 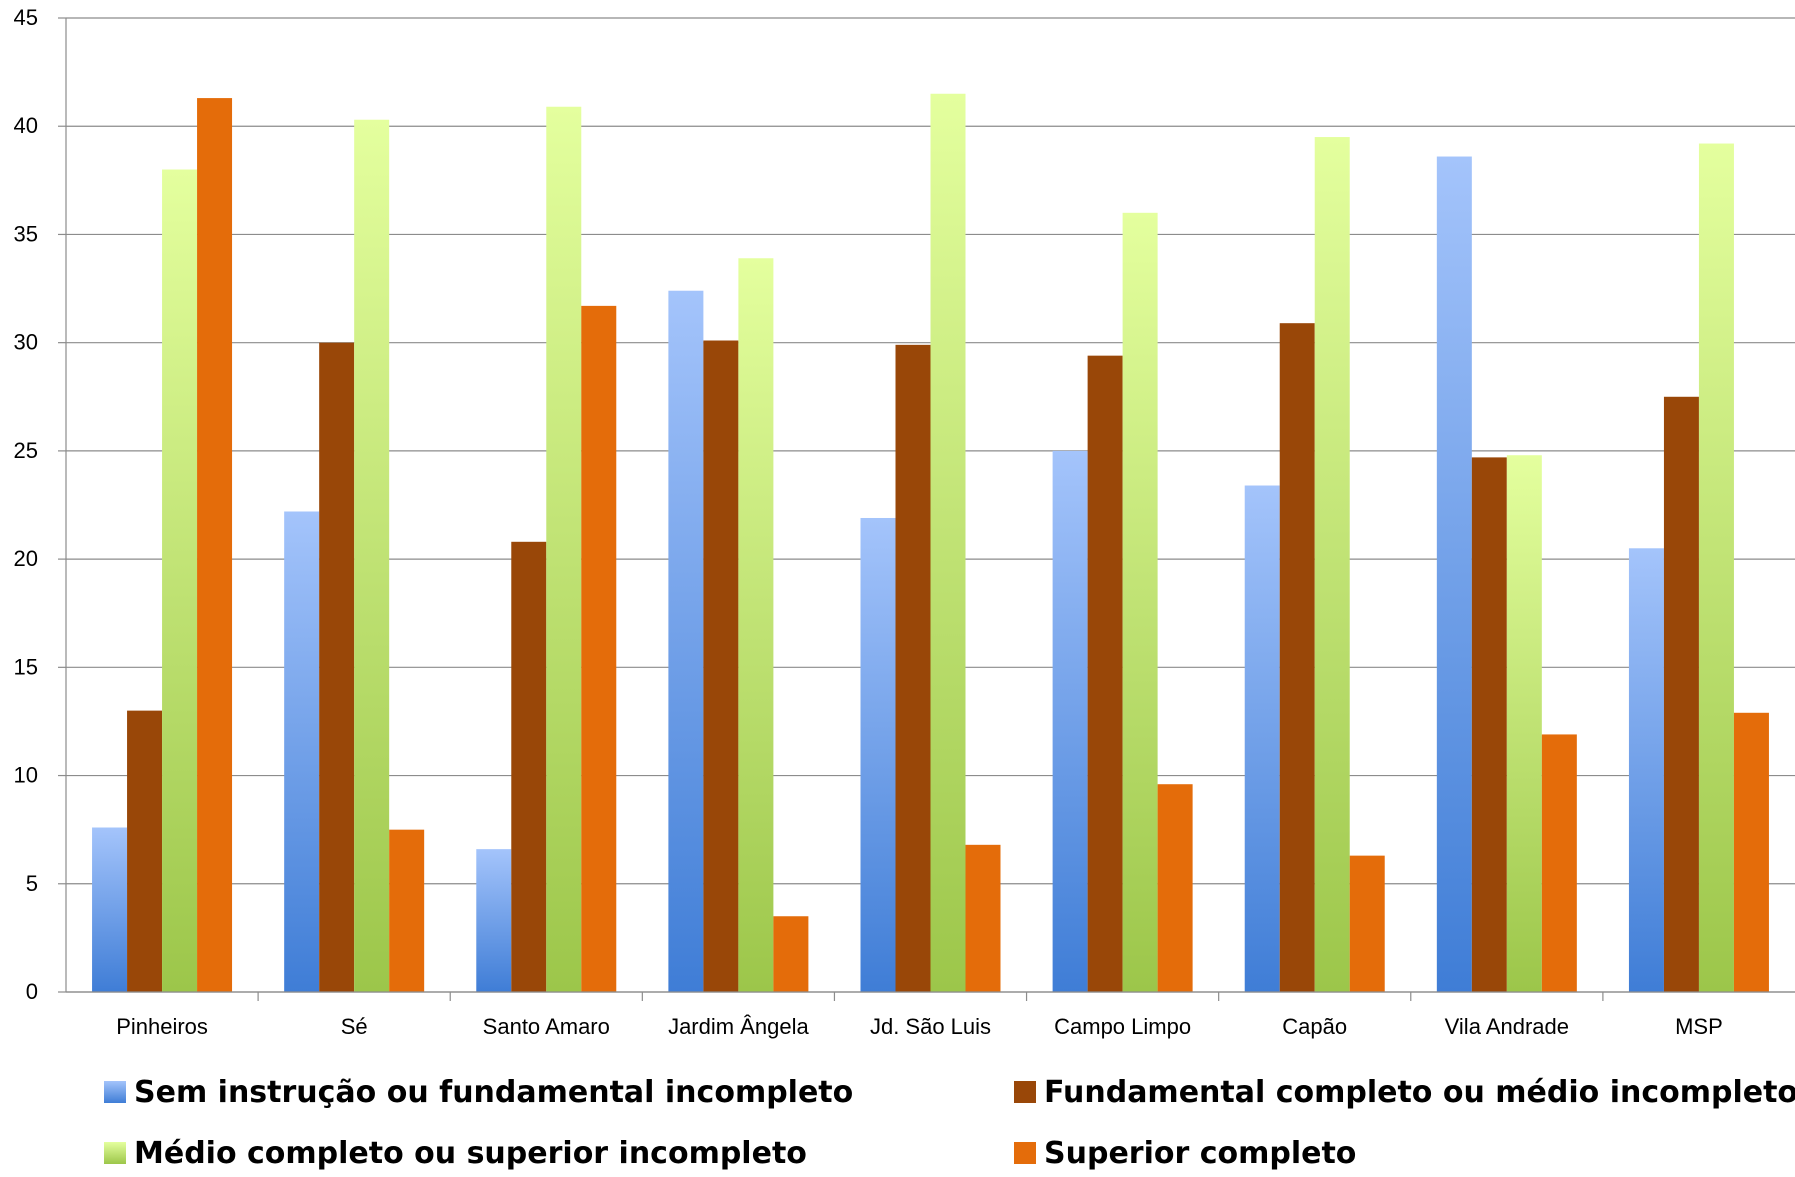 I want to click on x-tick-label: Jardim Ângela, so click(x=738, y=1026).